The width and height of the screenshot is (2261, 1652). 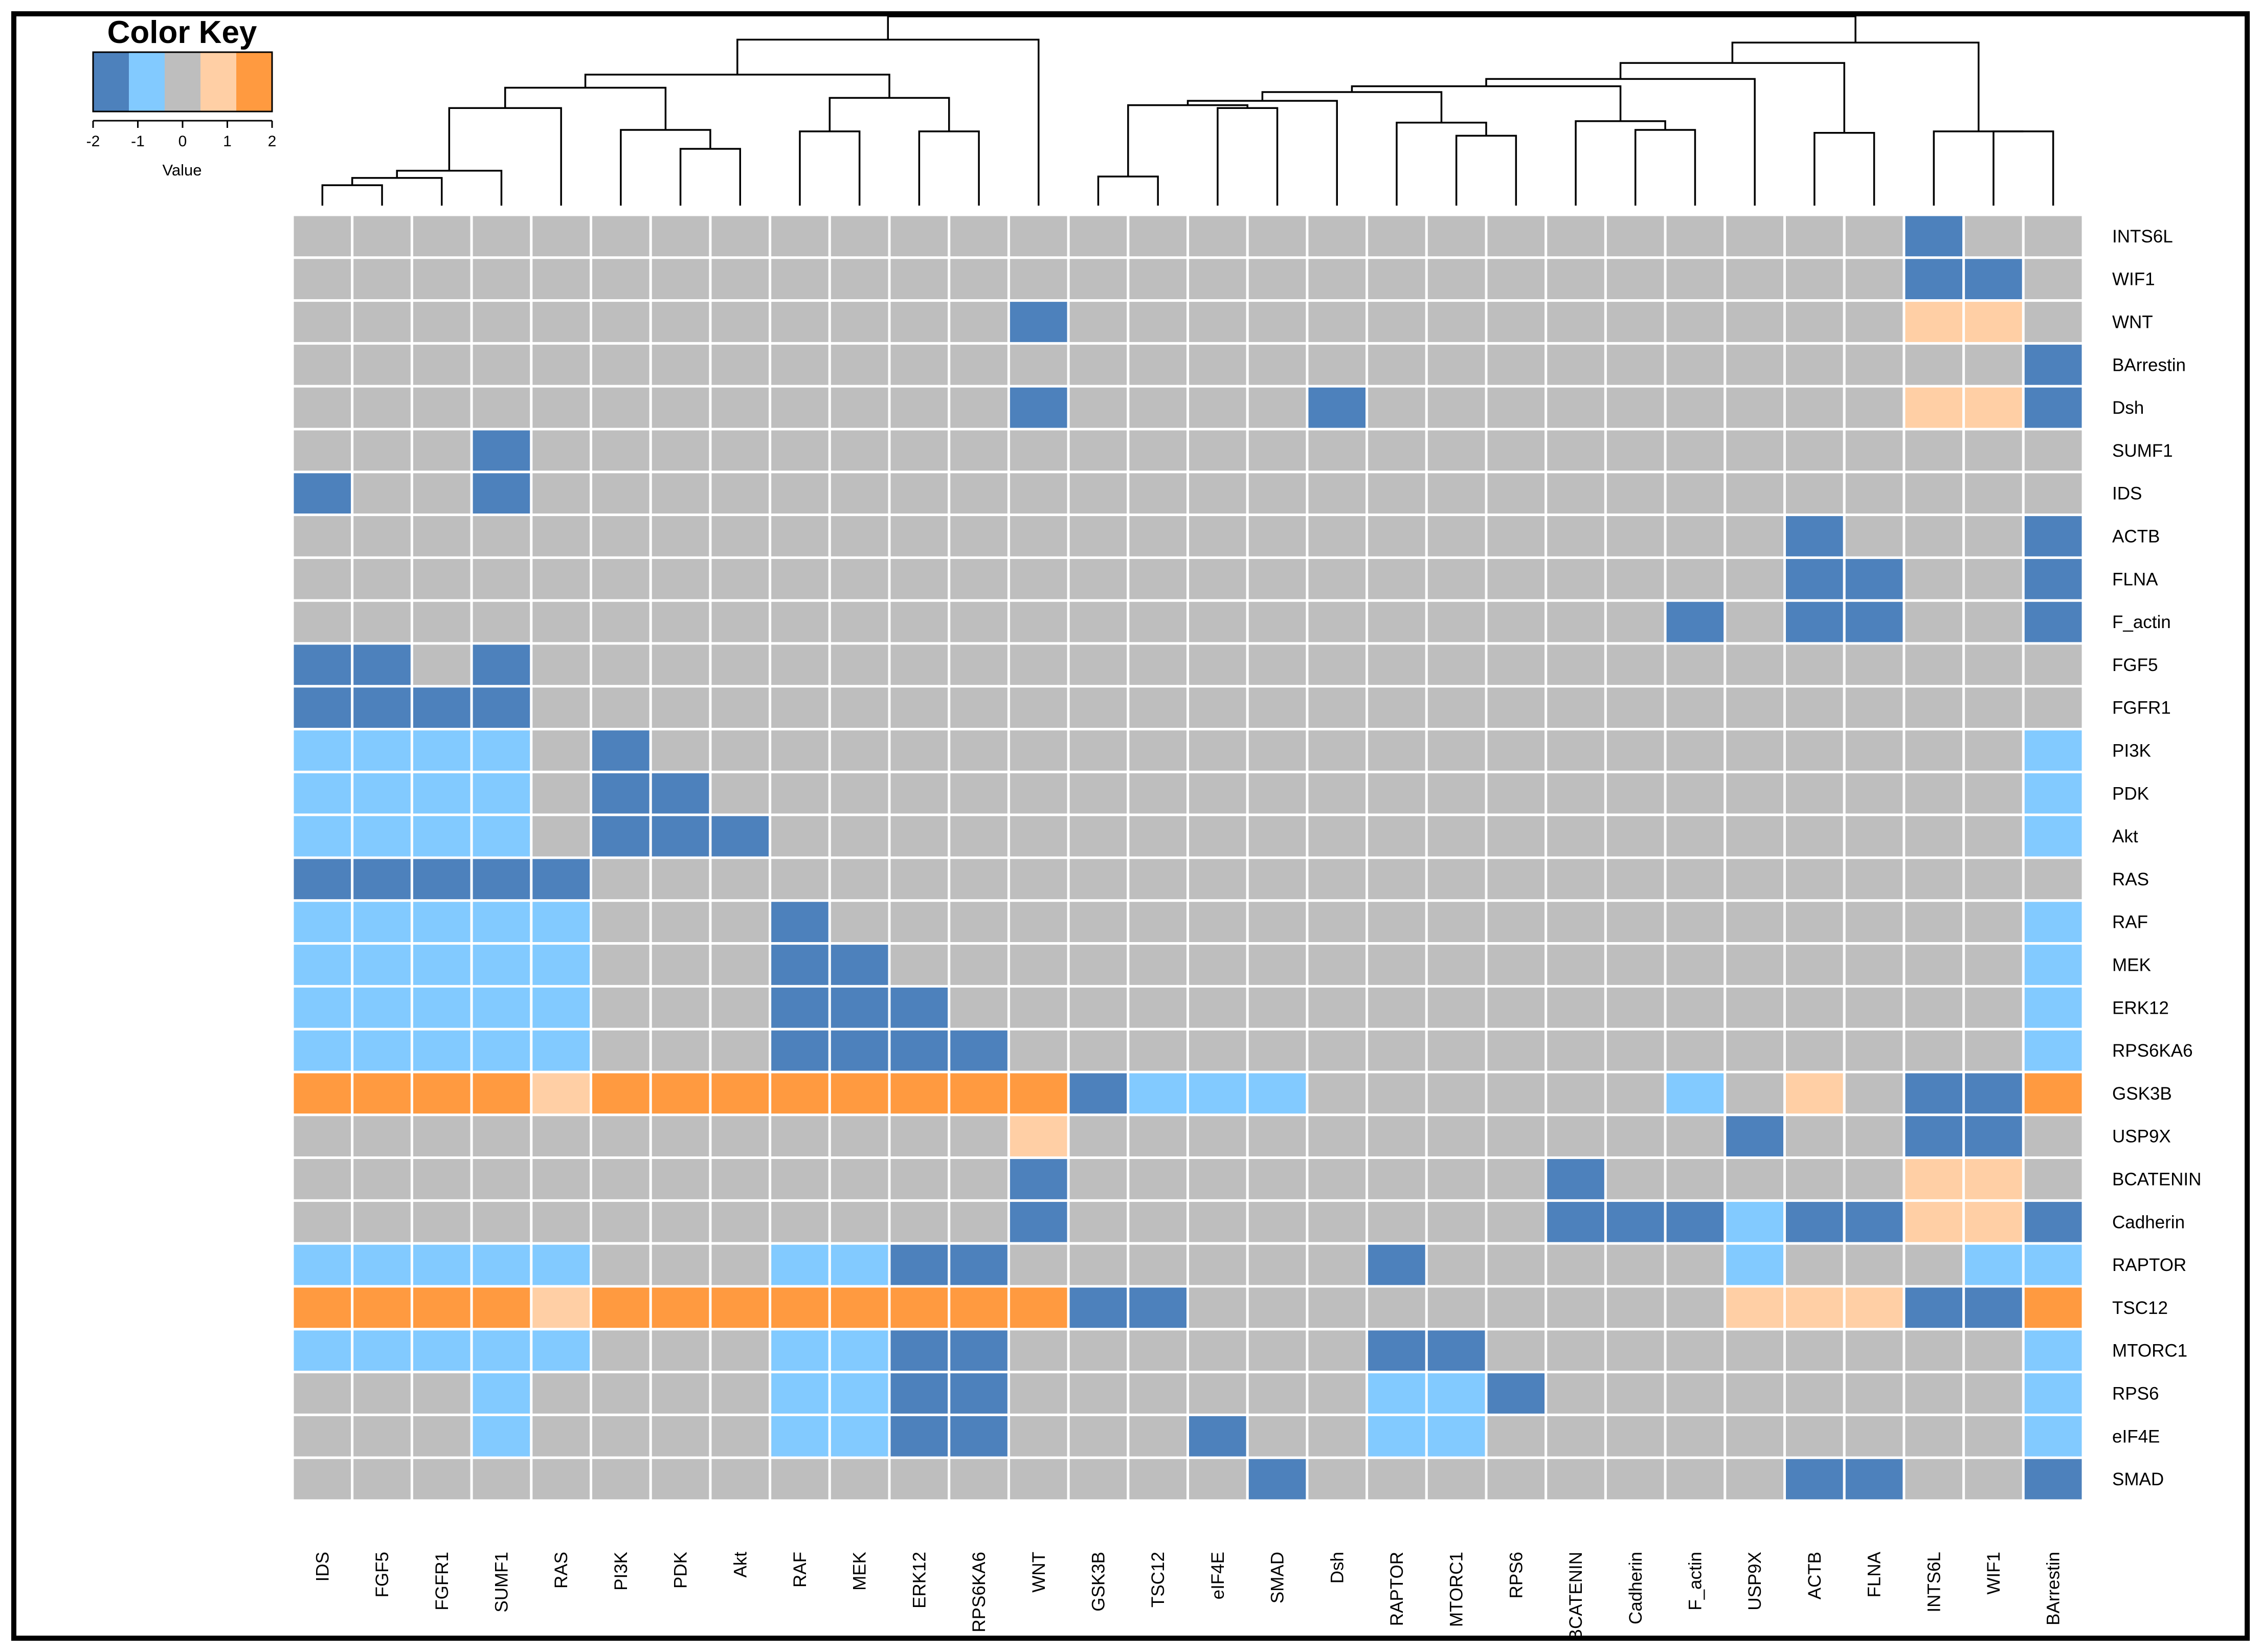 I want to click on row-label: MTORC1, so click(x=2149, y=1351).